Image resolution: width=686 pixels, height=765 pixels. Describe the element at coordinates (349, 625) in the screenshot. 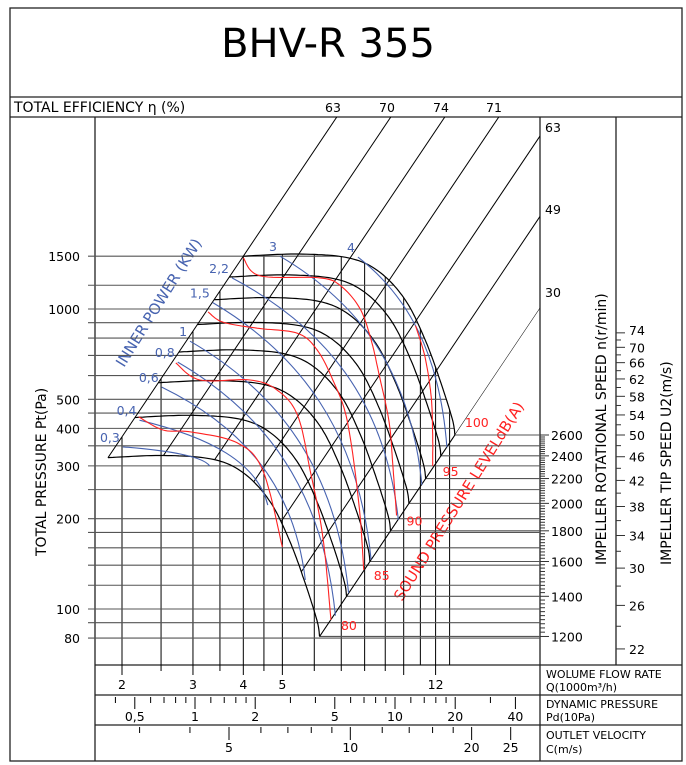

I see `sound-level-label: 80` at that location.